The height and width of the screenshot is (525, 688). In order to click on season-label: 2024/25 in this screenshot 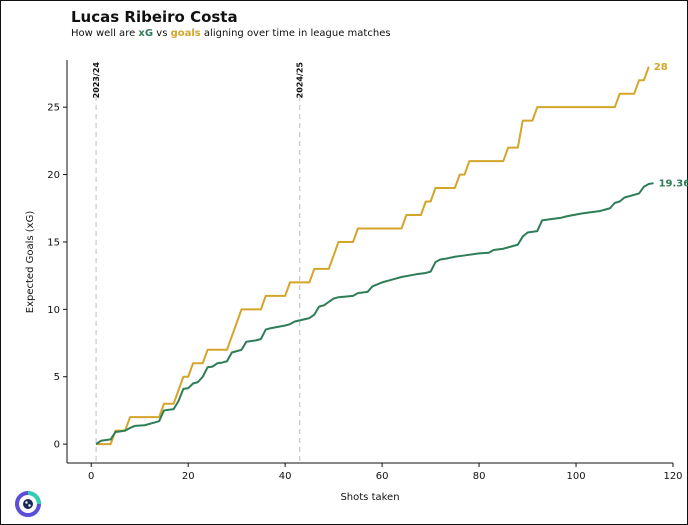, I will do `click(300, 80)`.